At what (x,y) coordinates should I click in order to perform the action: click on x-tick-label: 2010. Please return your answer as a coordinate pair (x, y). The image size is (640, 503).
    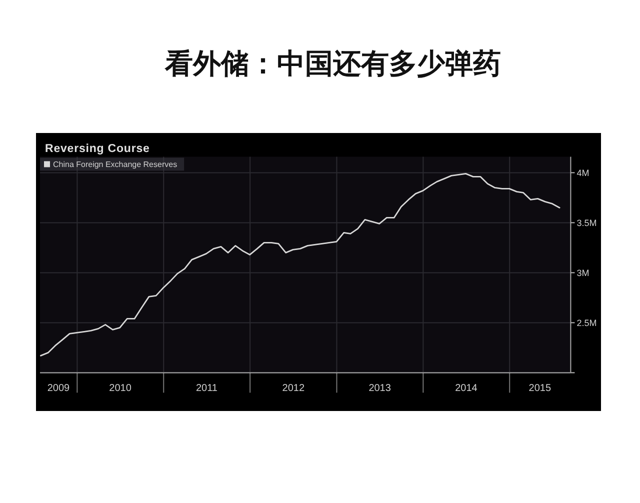
    Looking at the image, I should click on (120, 388).